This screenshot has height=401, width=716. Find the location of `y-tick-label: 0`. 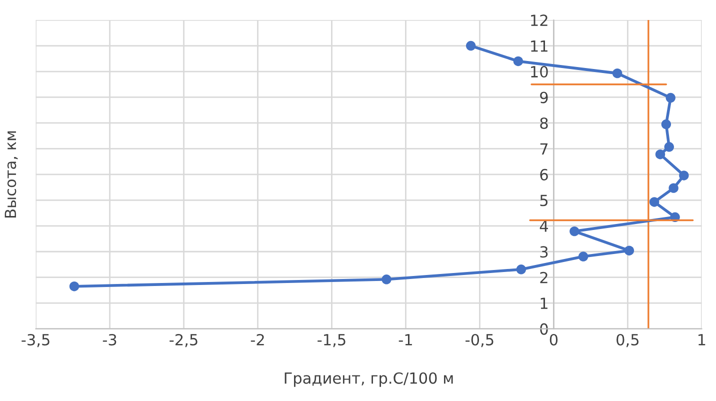

y-tick-label: 0 is located at coordinates (544, 329).